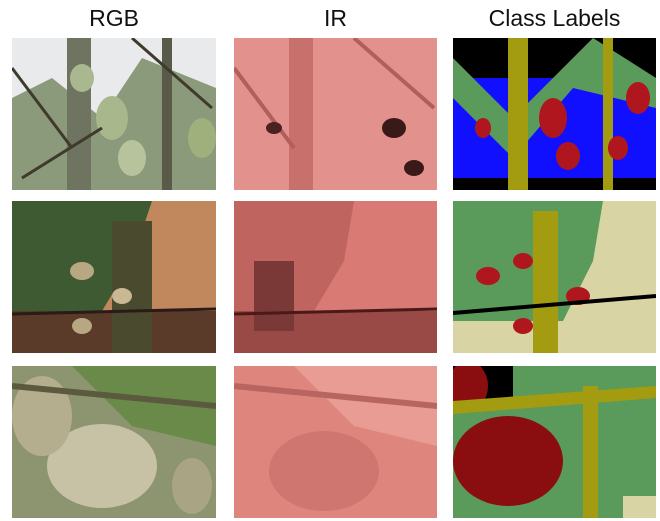  What do you see at coordinates (554, 18) in the screenshot?
I see `header-class-labels: Class Labels` at bounding box center [554, 18].